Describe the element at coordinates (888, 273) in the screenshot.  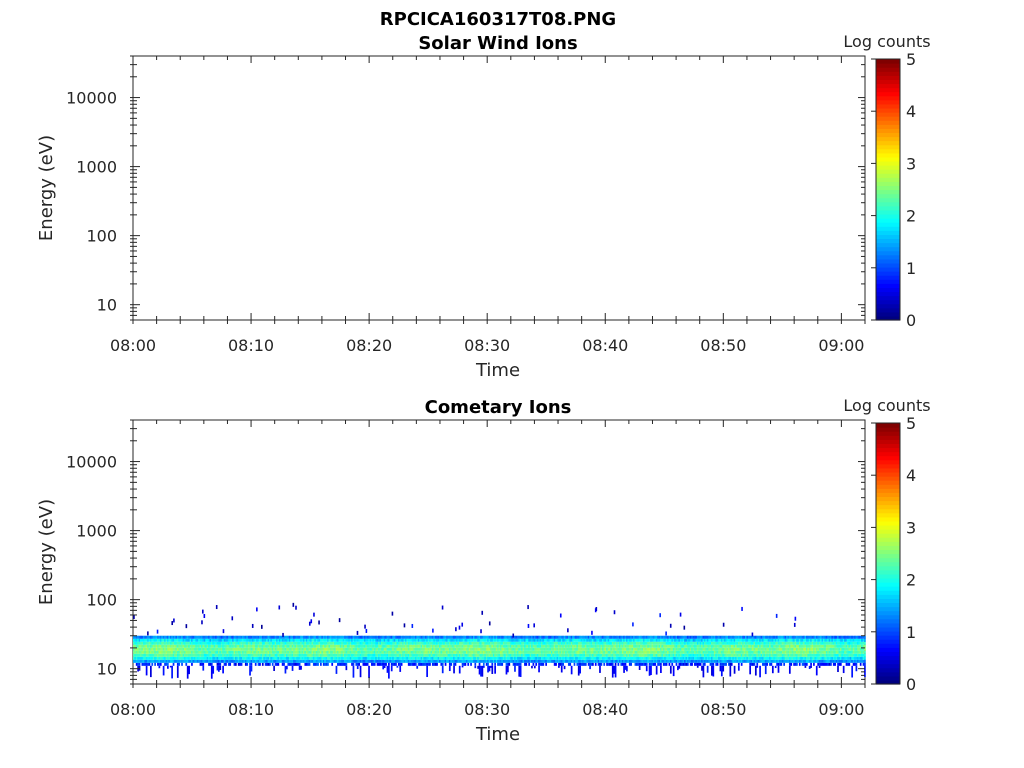
I see `colorbar-segment` at that location.